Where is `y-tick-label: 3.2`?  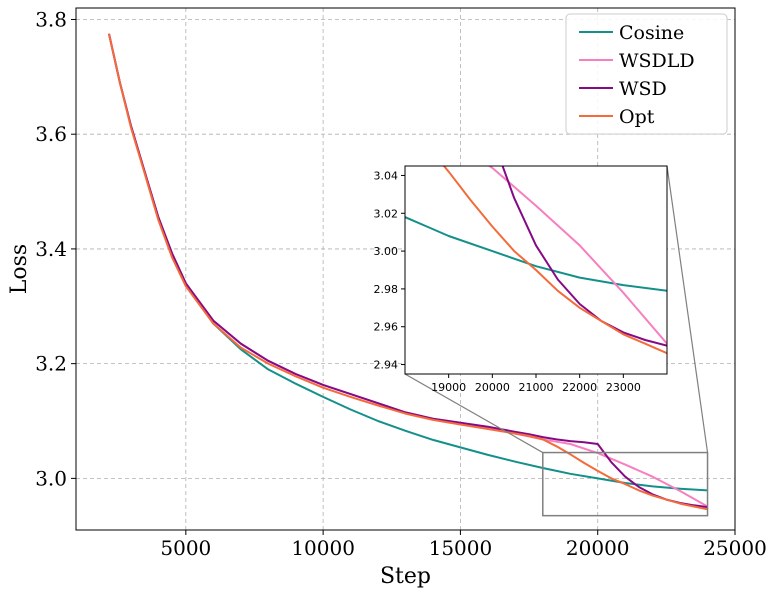 y-tick-label: 3.2 is located at coordinates (51, 364).